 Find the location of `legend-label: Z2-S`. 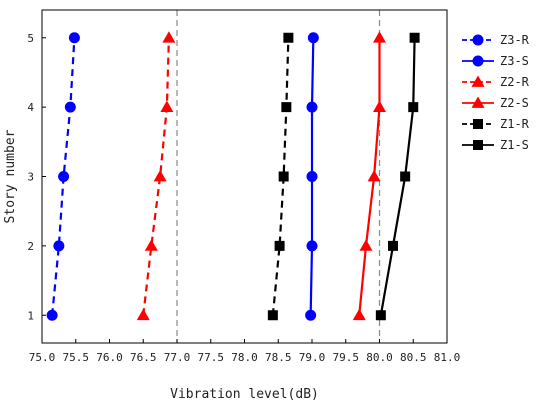

legend-label: Z2-S is located at coordinates (514, 103).